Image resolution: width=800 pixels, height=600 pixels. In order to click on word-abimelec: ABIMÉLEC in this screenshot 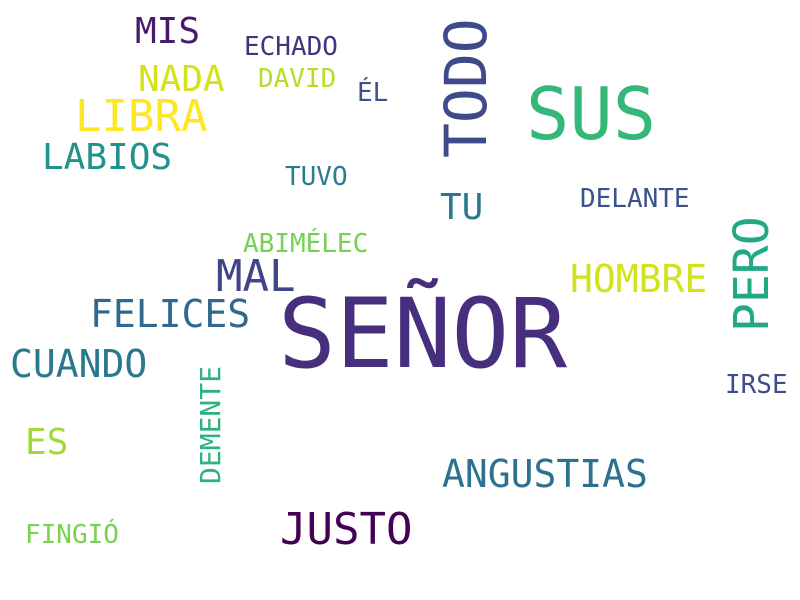, I will do `click(306, 244)`.